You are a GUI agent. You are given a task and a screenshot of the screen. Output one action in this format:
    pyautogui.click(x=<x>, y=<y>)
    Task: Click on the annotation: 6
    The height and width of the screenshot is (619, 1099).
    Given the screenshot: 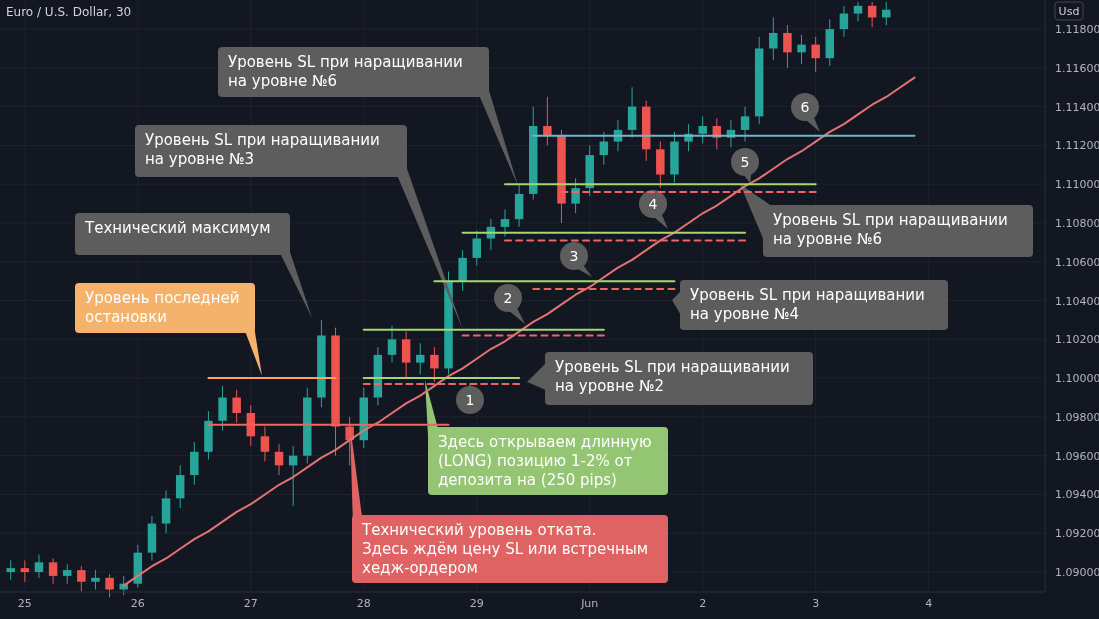 What is the action you would take?
    pyautogui.click(x=805, y=107)
    